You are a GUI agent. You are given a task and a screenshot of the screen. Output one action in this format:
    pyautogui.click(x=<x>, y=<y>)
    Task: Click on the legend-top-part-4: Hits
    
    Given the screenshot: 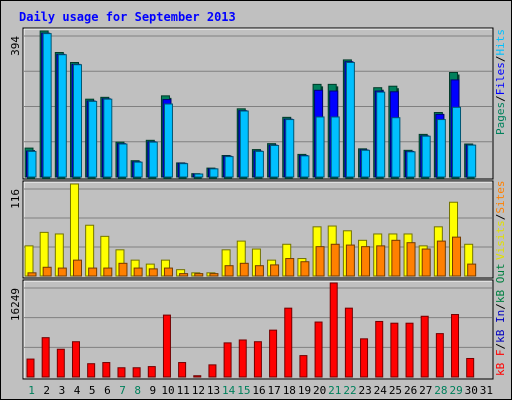 What is the action you would take?
    pyautogui.click(x=500, y=42)
    